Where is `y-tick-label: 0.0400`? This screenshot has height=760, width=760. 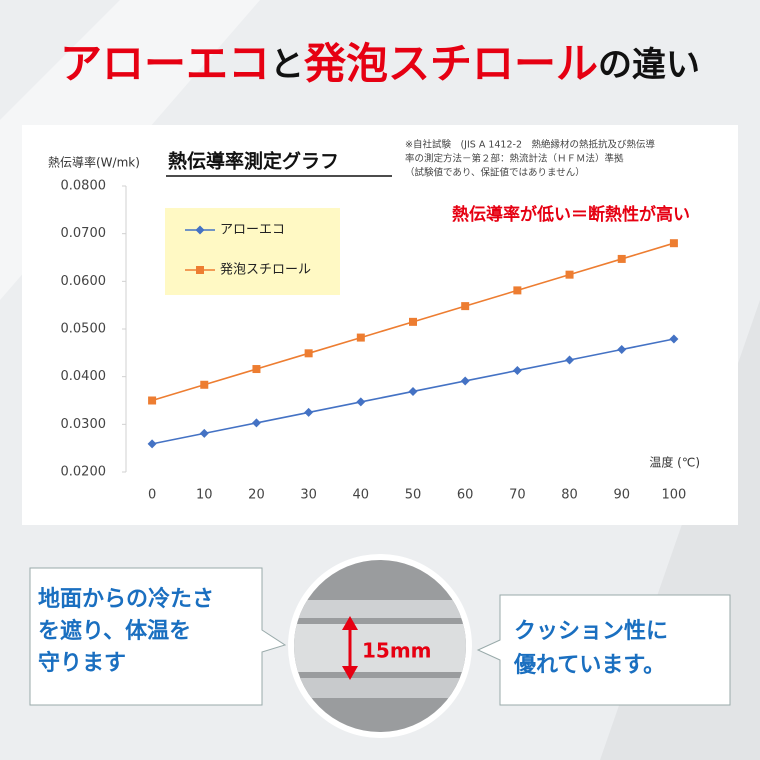
y-tick-label: 0.0400 is located at coordinates (84, 376).